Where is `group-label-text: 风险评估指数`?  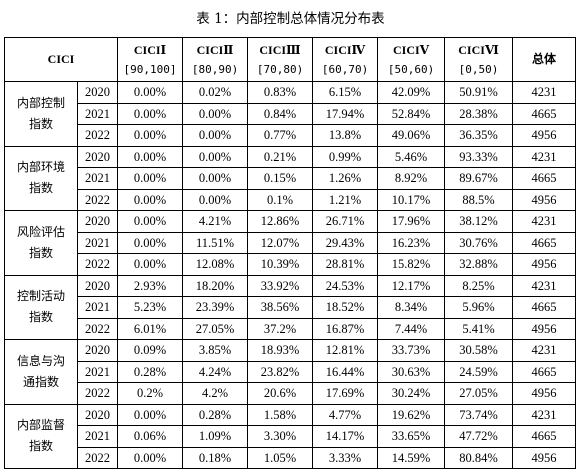
group-label-text: 风险评估指数 is located at coordinates (40, 242).